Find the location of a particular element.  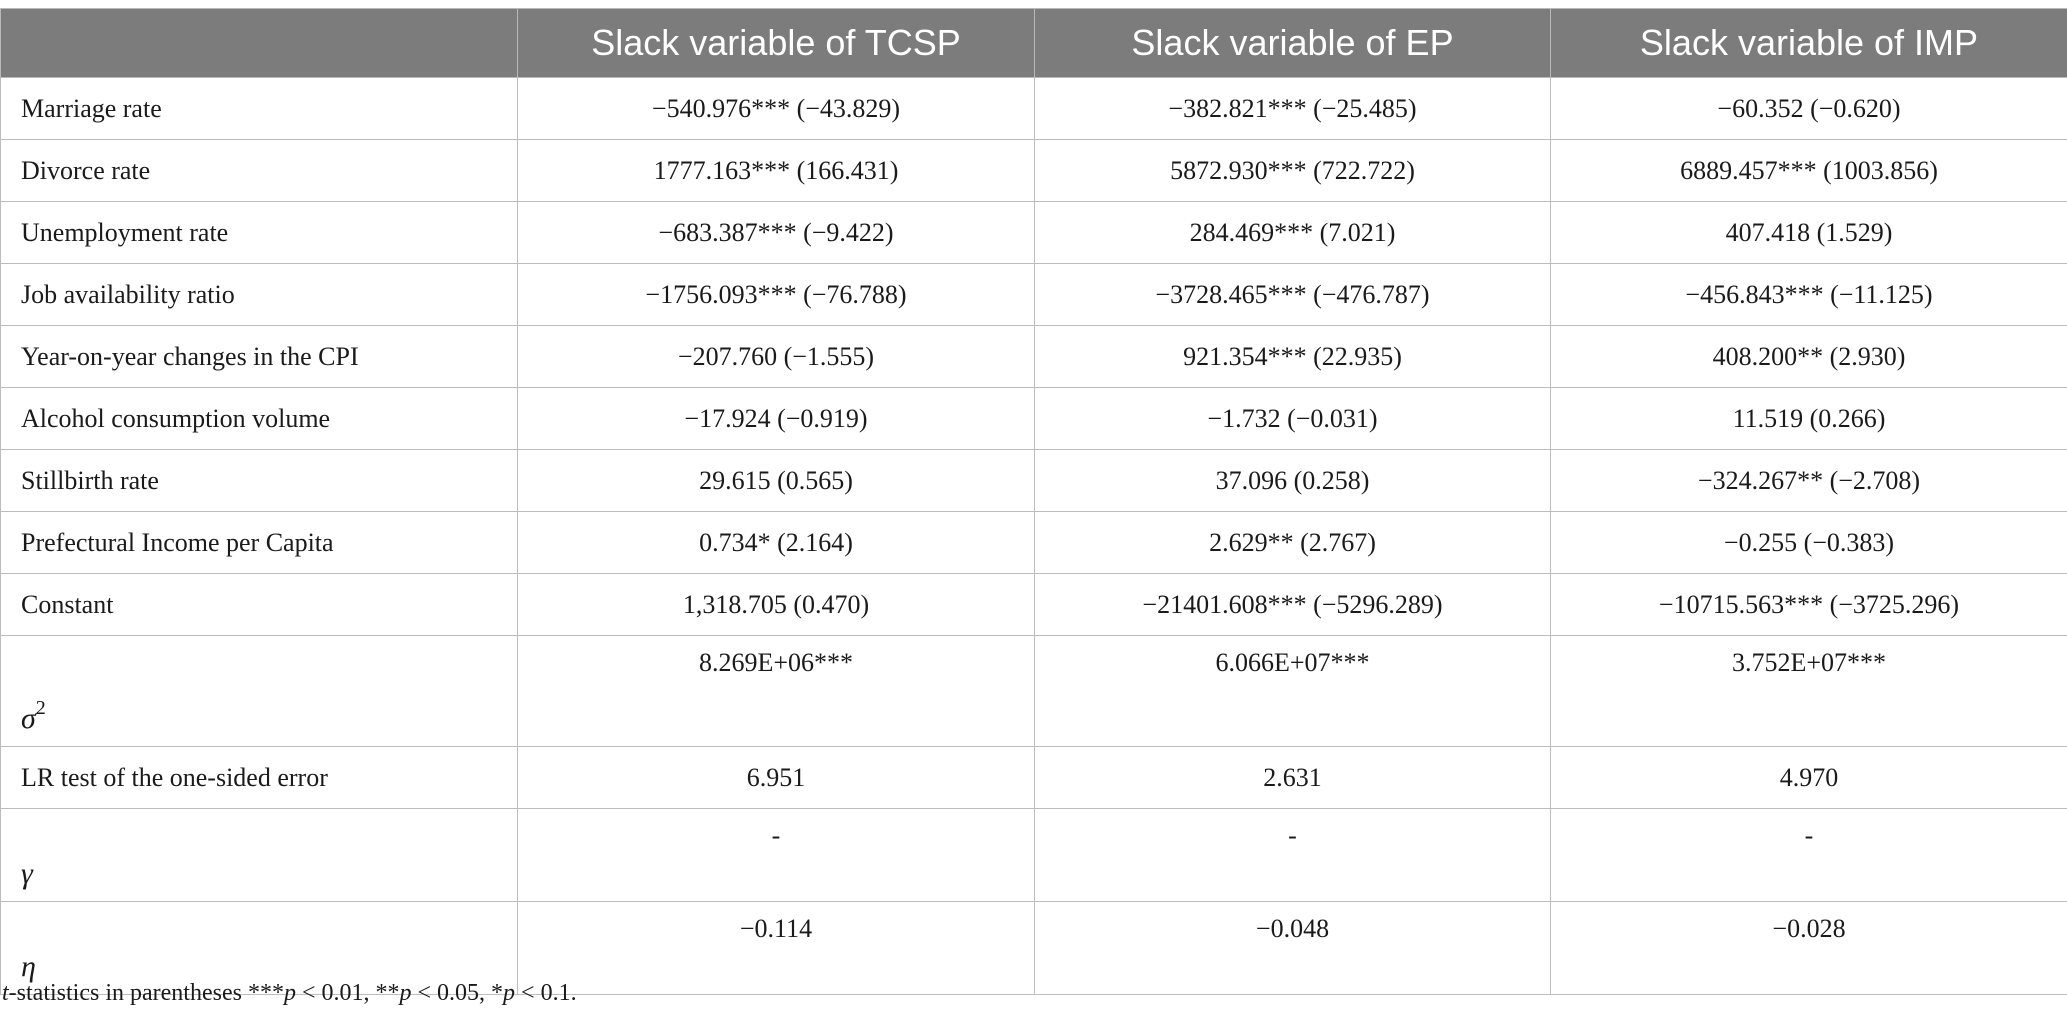

cell-imp: 11.519 (0.266) is located at coordinates (1808, 418).